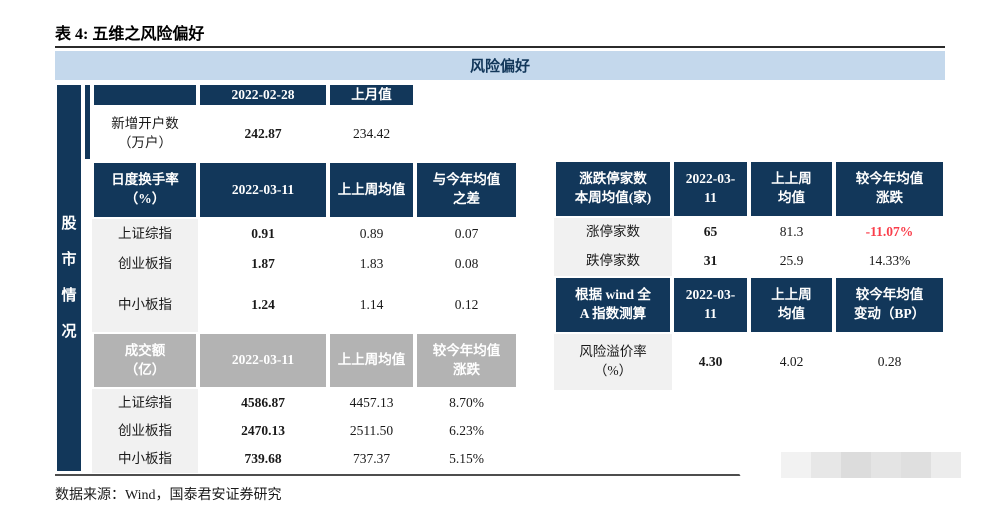 The height and width of the screenshot is (529, 1000). Describe the element at coordinates (371, 233) in the screenshot. I see `value-cell: 0.89` at that location.